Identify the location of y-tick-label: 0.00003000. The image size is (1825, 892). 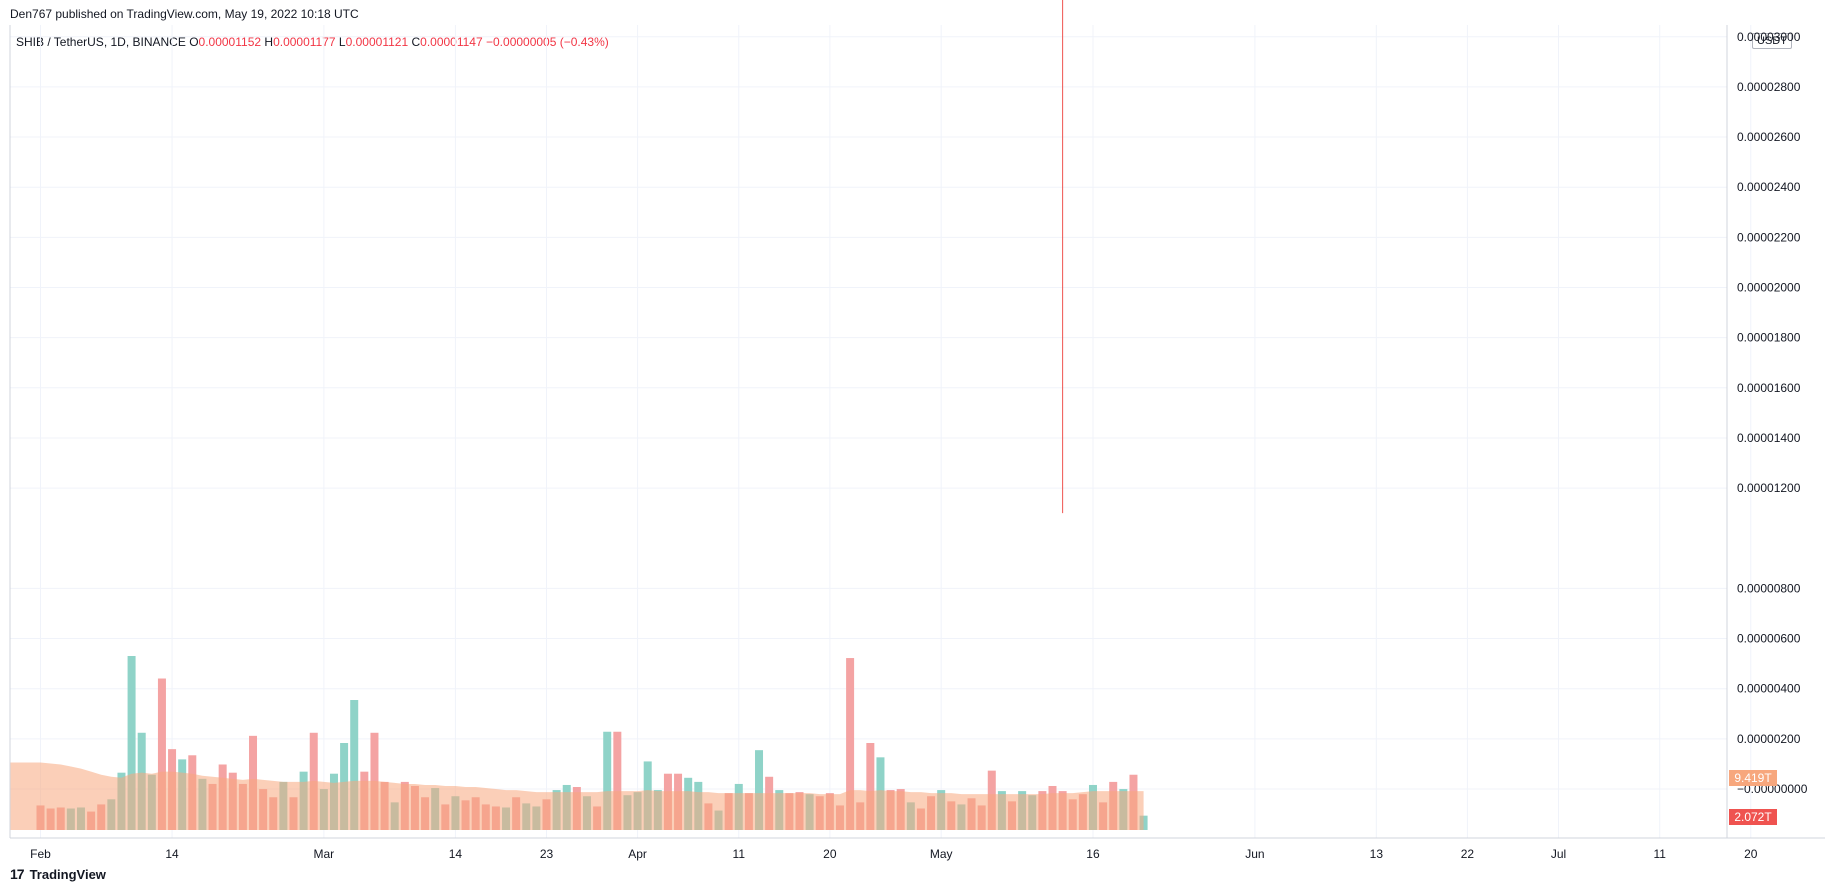
(1769, 37).